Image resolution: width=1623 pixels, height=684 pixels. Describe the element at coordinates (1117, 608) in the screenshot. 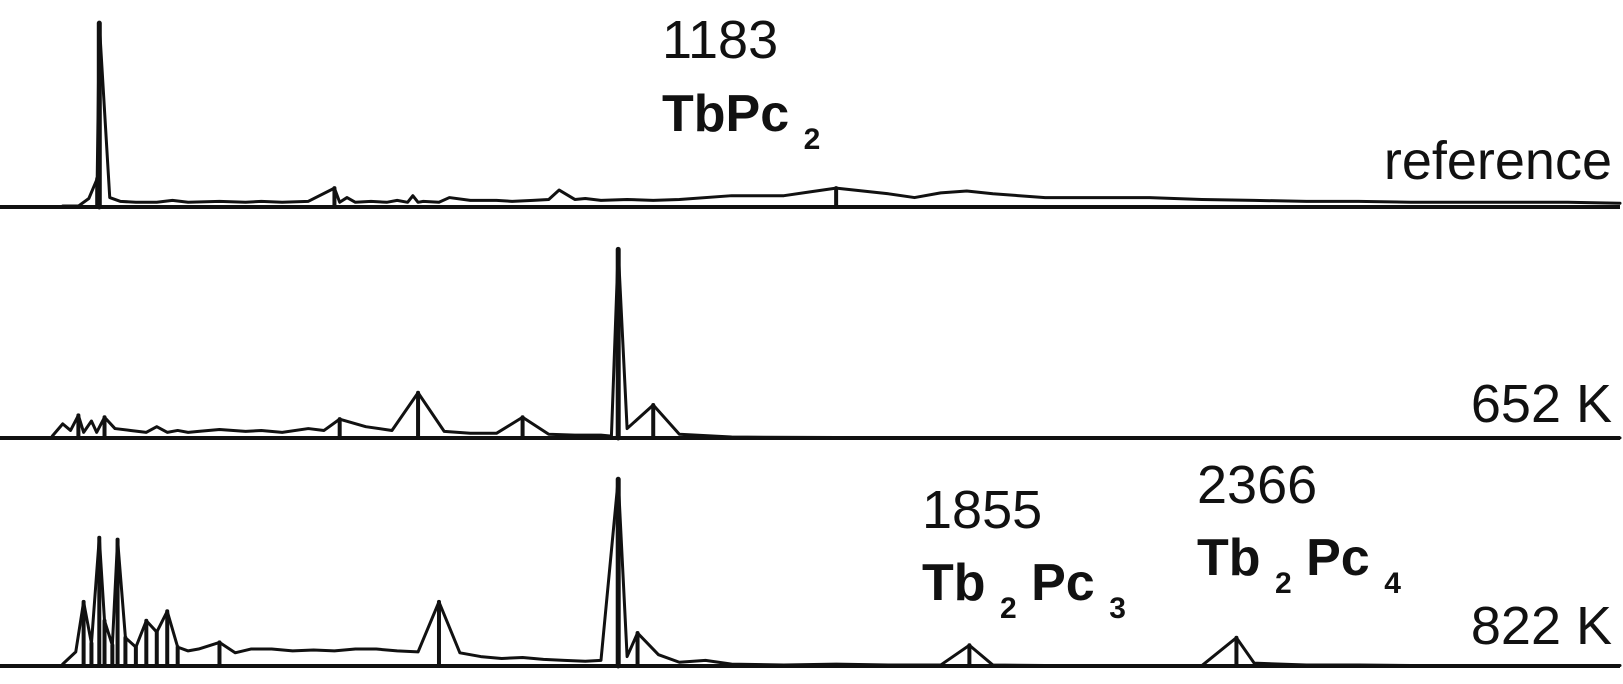

I see `annotation-tb2pc3-sub2: 3` at that location.